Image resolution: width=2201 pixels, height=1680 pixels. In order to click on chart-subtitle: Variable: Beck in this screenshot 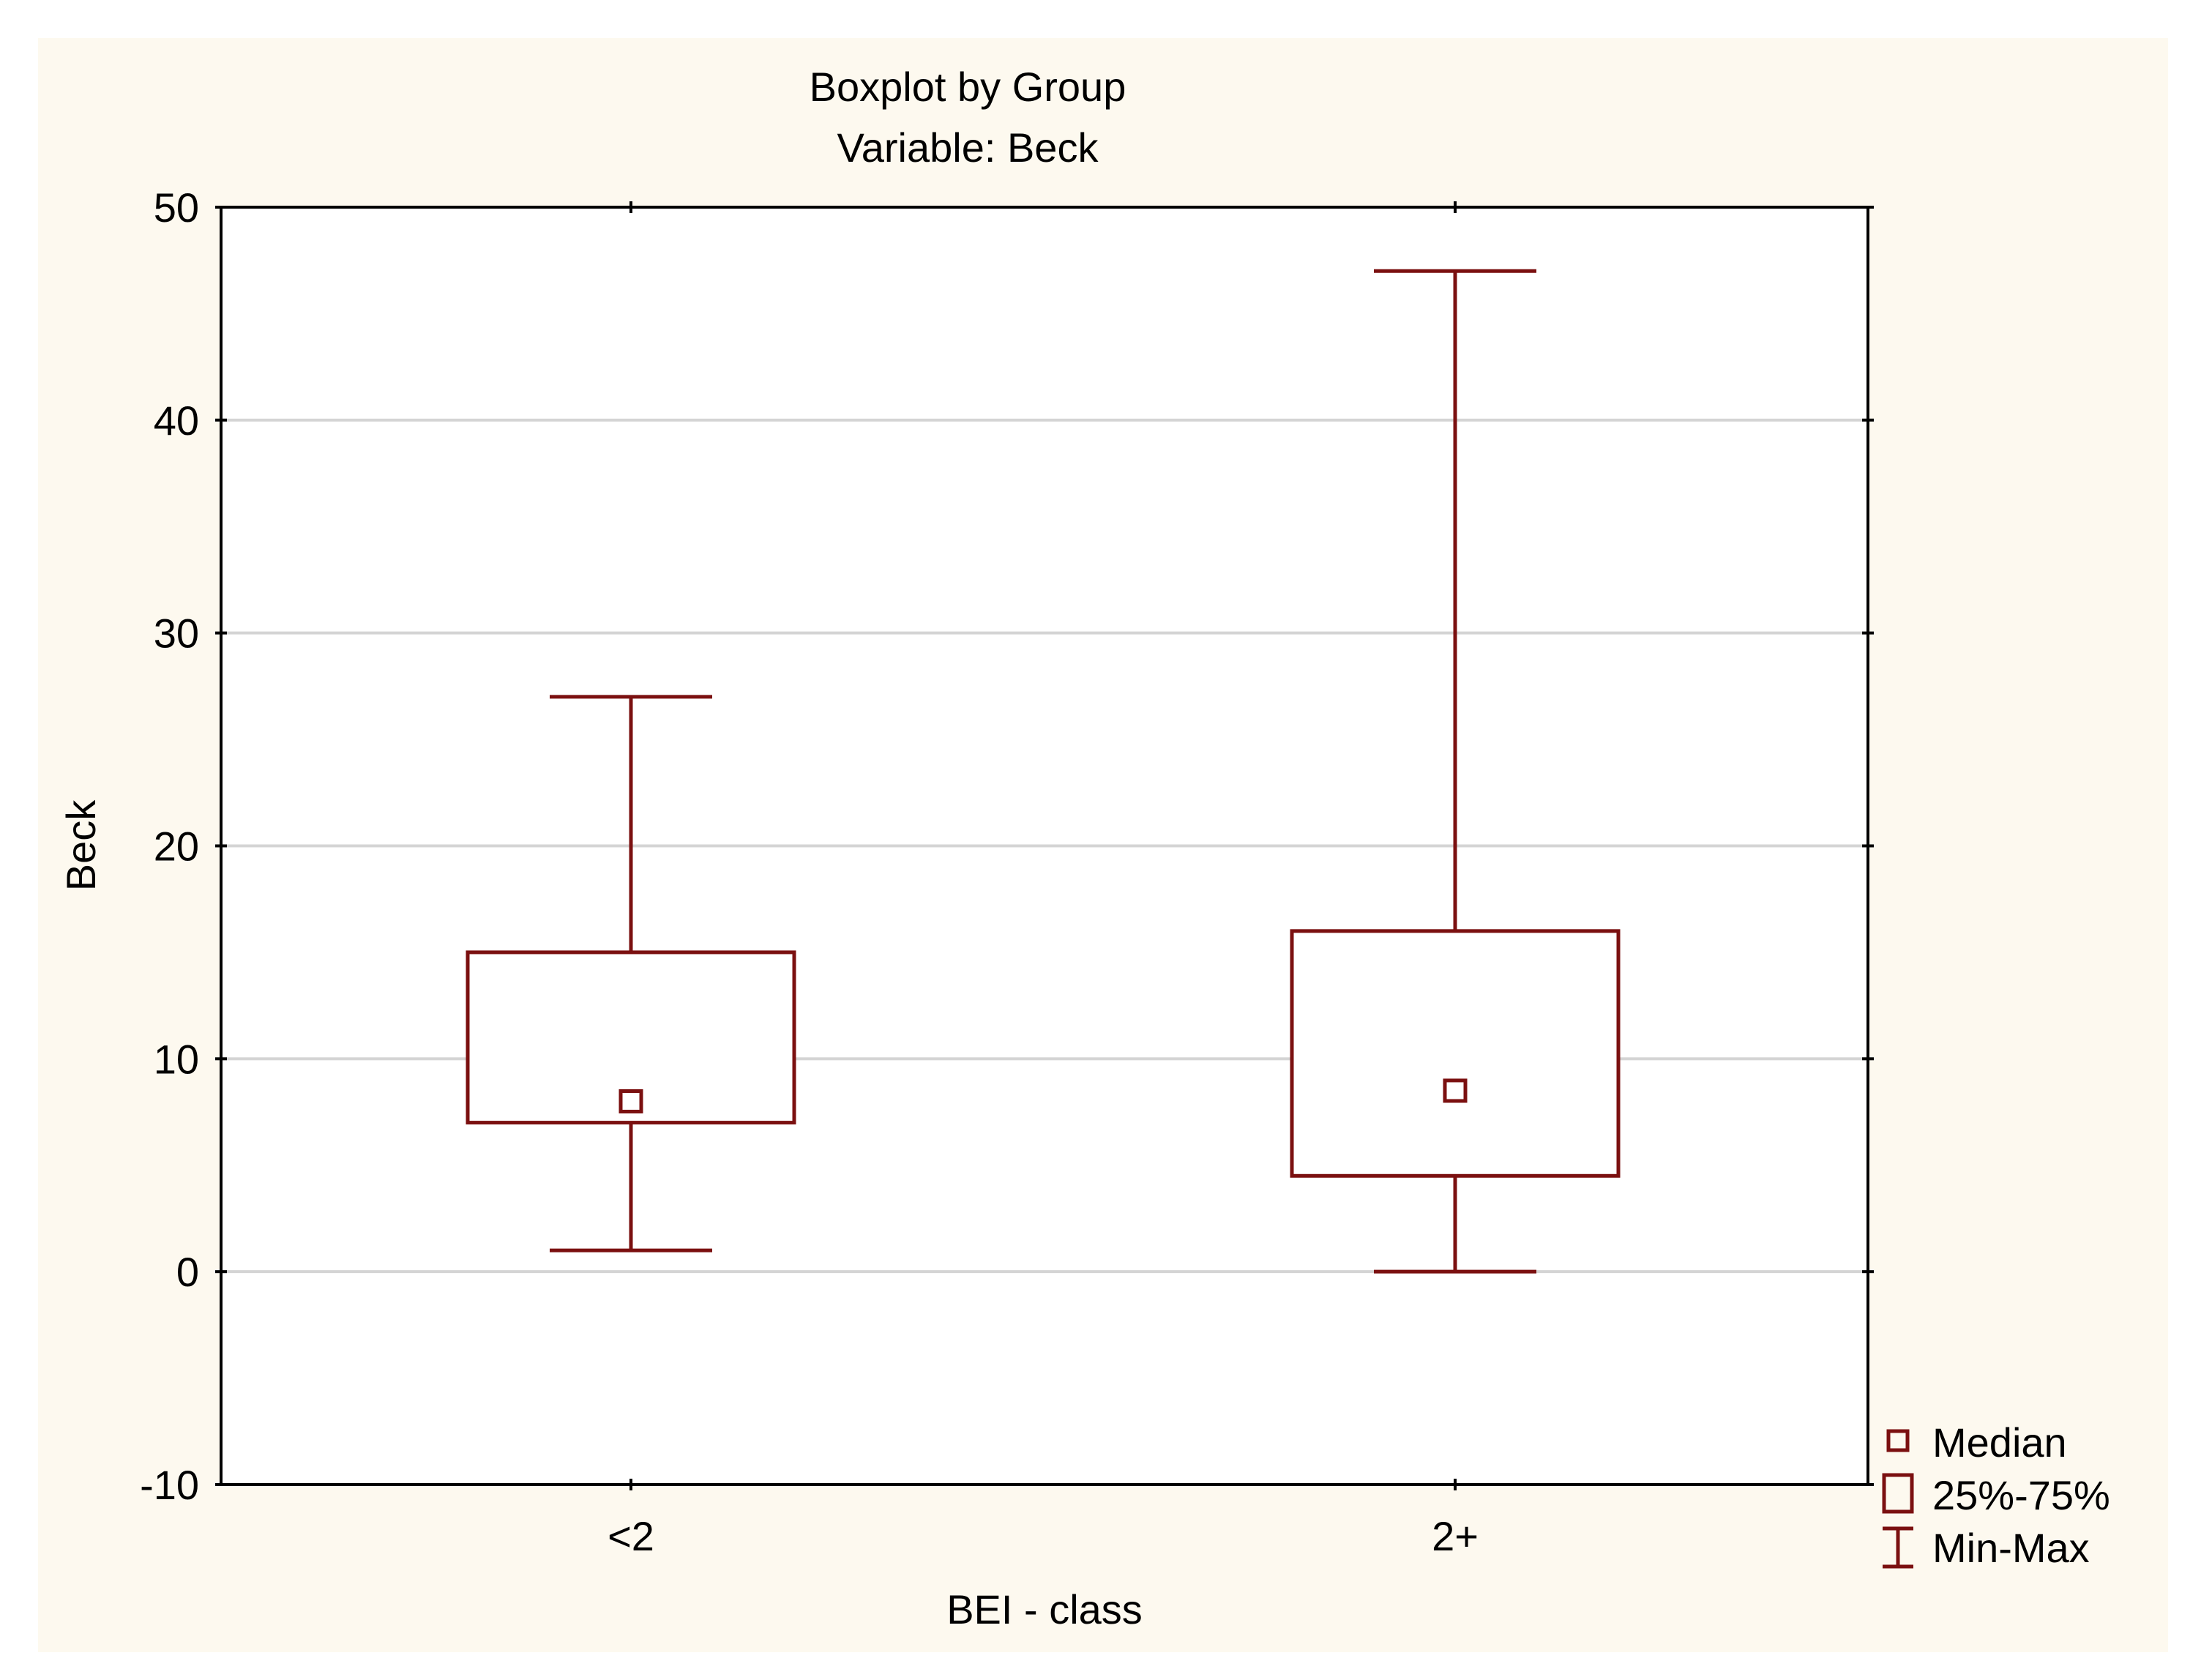, I will do `click(968, 147)`.